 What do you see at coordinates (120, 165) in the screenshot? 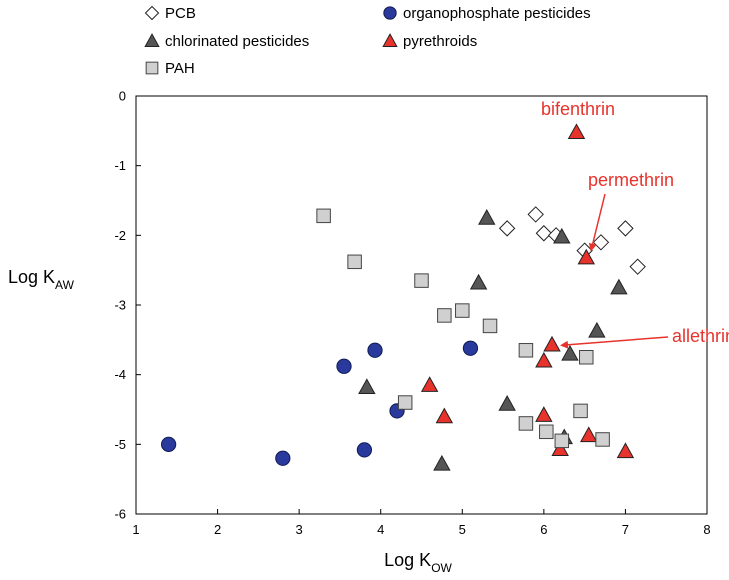
I see `y-tick-label: -1` at bounding box center [120, 165].